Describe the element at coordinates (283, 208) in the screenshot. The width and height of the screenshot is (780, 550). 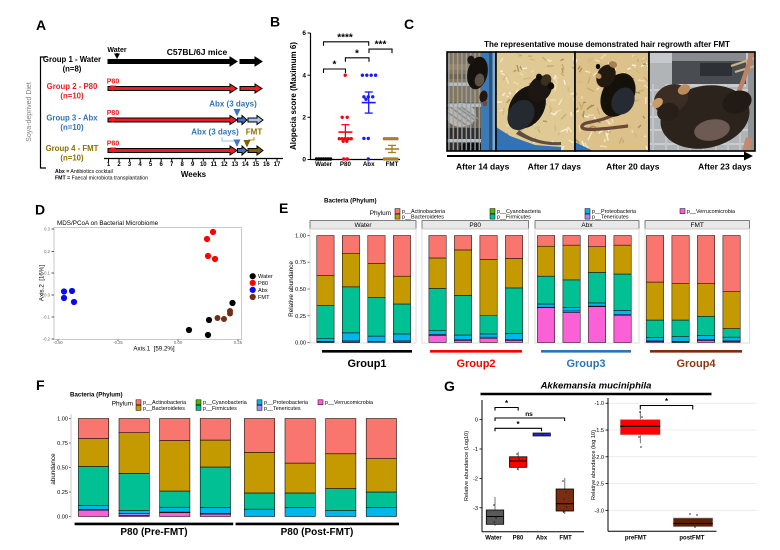
I see `svg-text: E` at that location.